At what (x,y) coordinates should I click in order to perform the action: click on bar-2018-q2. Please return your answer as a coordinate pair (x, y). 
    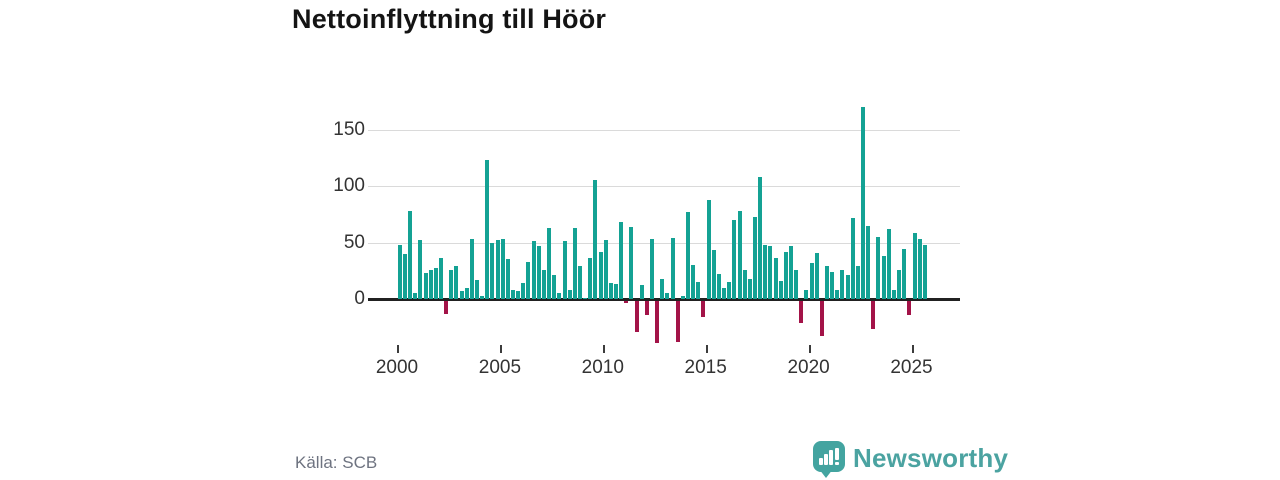
    Looking at the image, I should click on (775, 278).